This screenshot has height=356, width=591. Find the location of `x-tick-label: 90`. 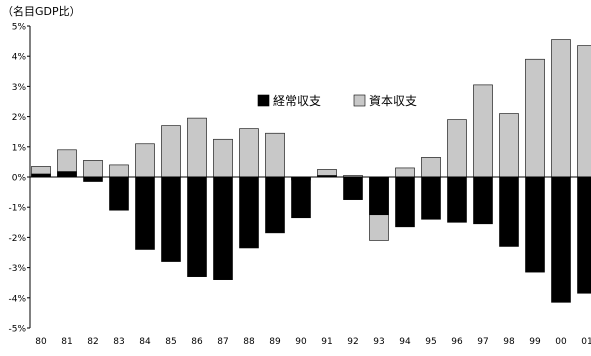

x-tick-label: 90 is located at coordinates (301, 342).